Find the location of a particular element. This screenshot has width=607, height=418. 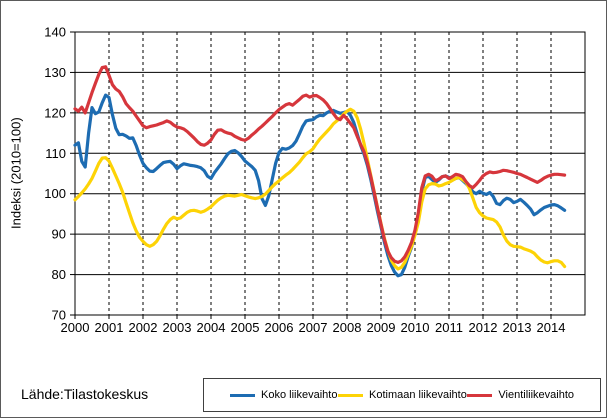

legend-key-line-yellow is located at coordinates (350, 395).